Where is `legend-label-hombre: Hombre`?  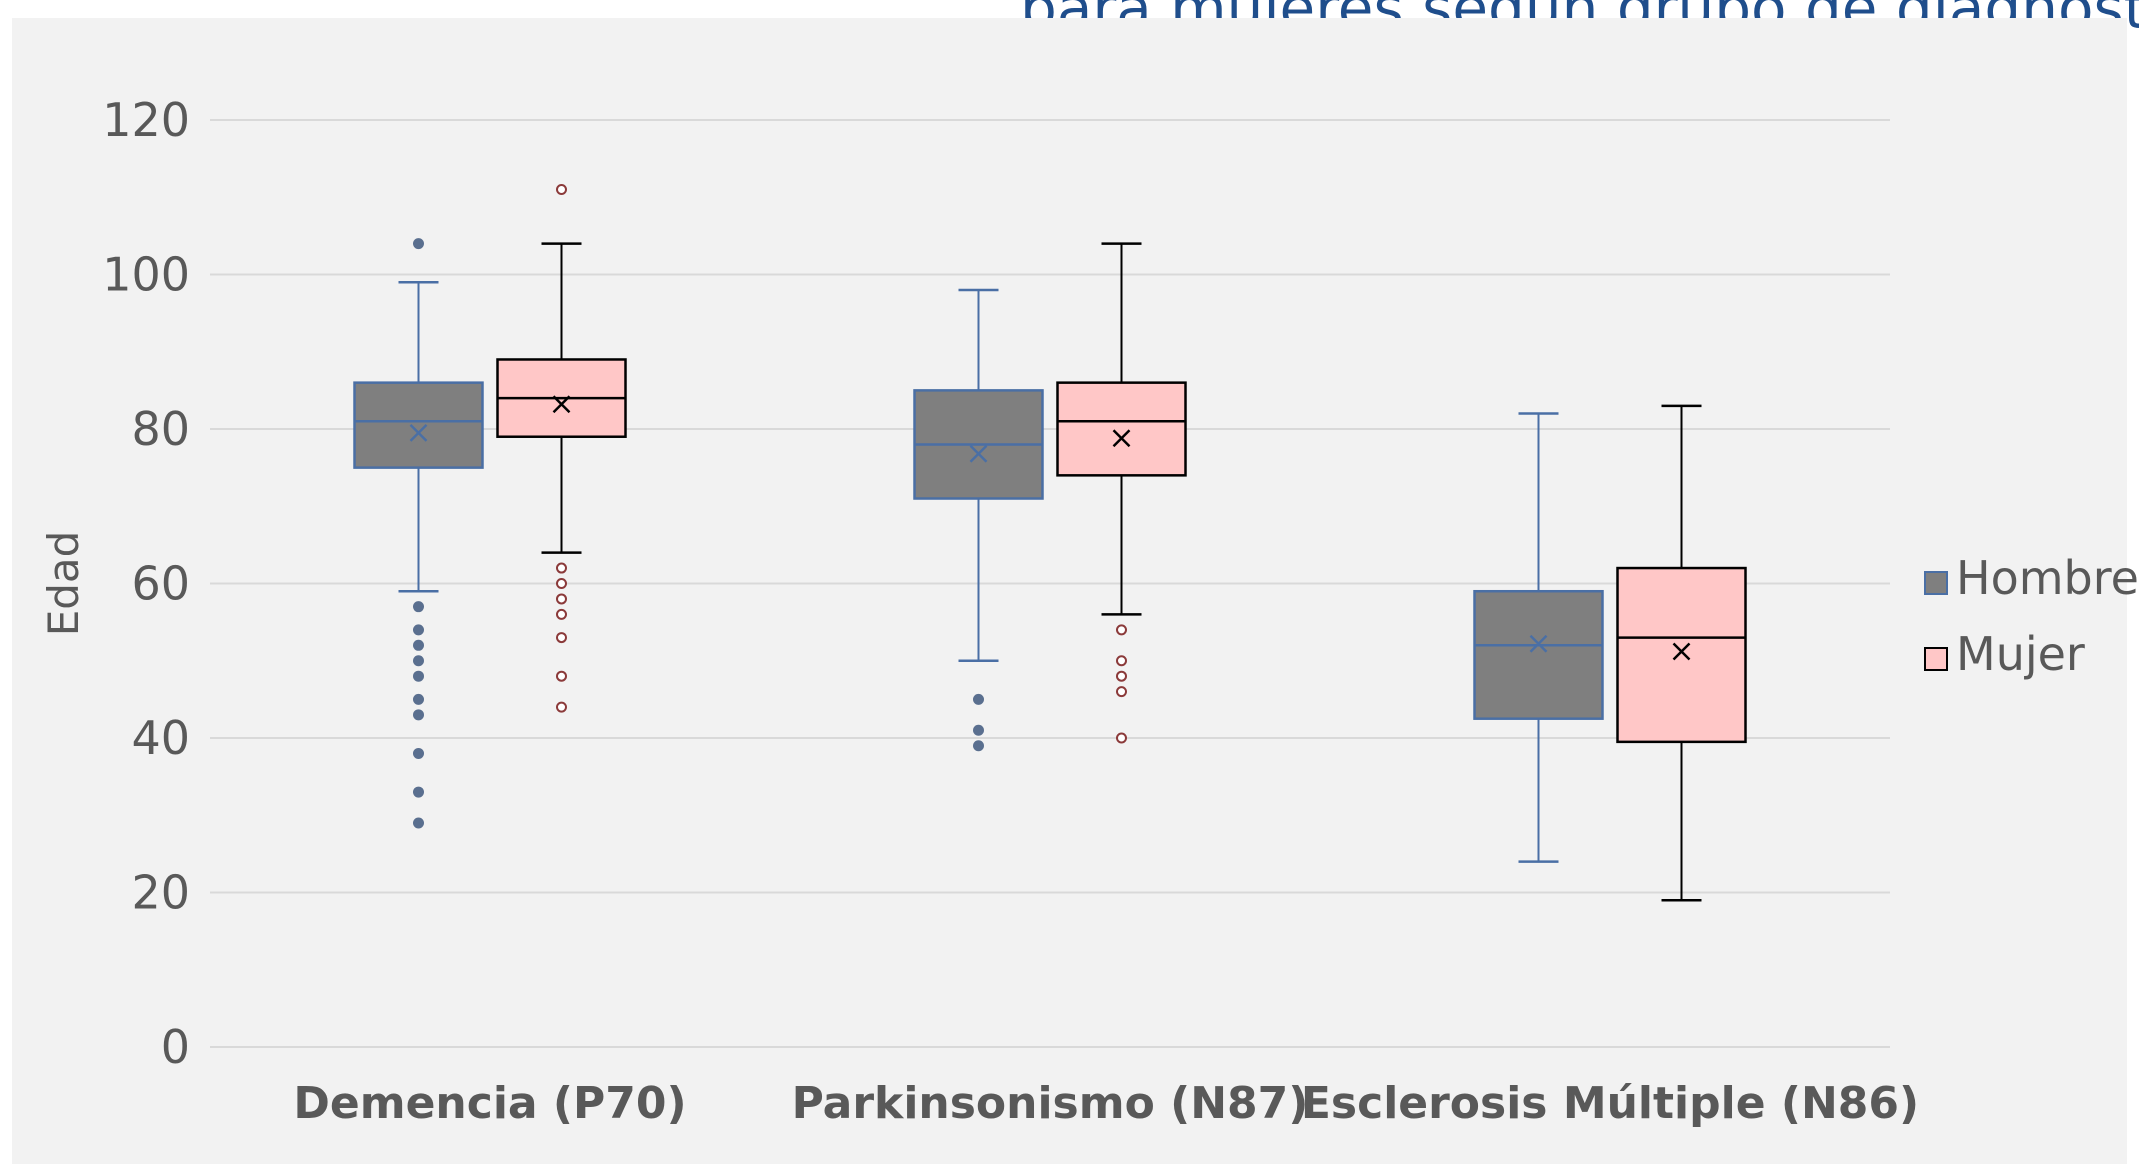 legend-label-hombre: Hombre is located at coordinates (2047, 578).